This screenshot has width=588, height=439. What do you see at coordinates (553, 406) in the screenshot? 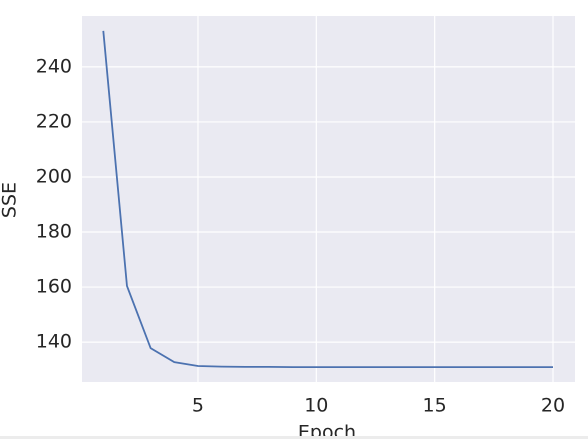
I see `x-tick-label: 20` at bounding box center [553, 406].